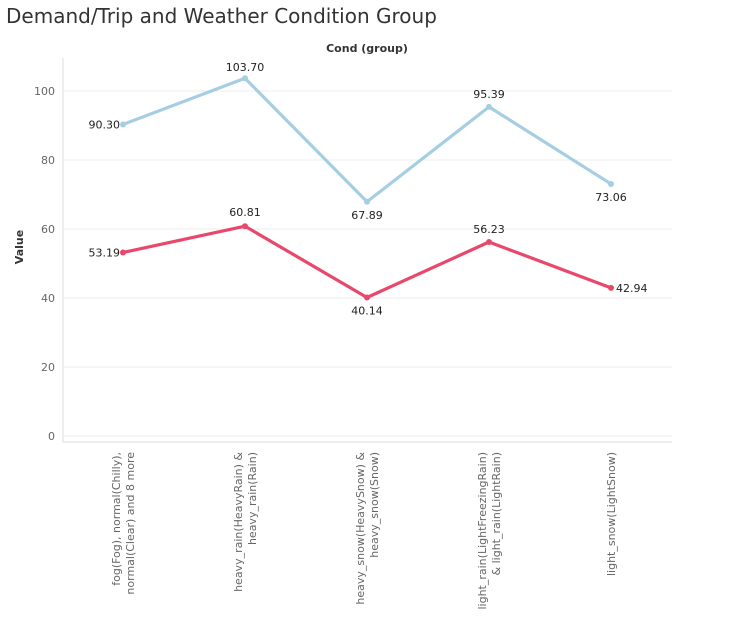  I want to click on x-tick-label: heavy_snow(HeavySnow) &, so click(360, 528).